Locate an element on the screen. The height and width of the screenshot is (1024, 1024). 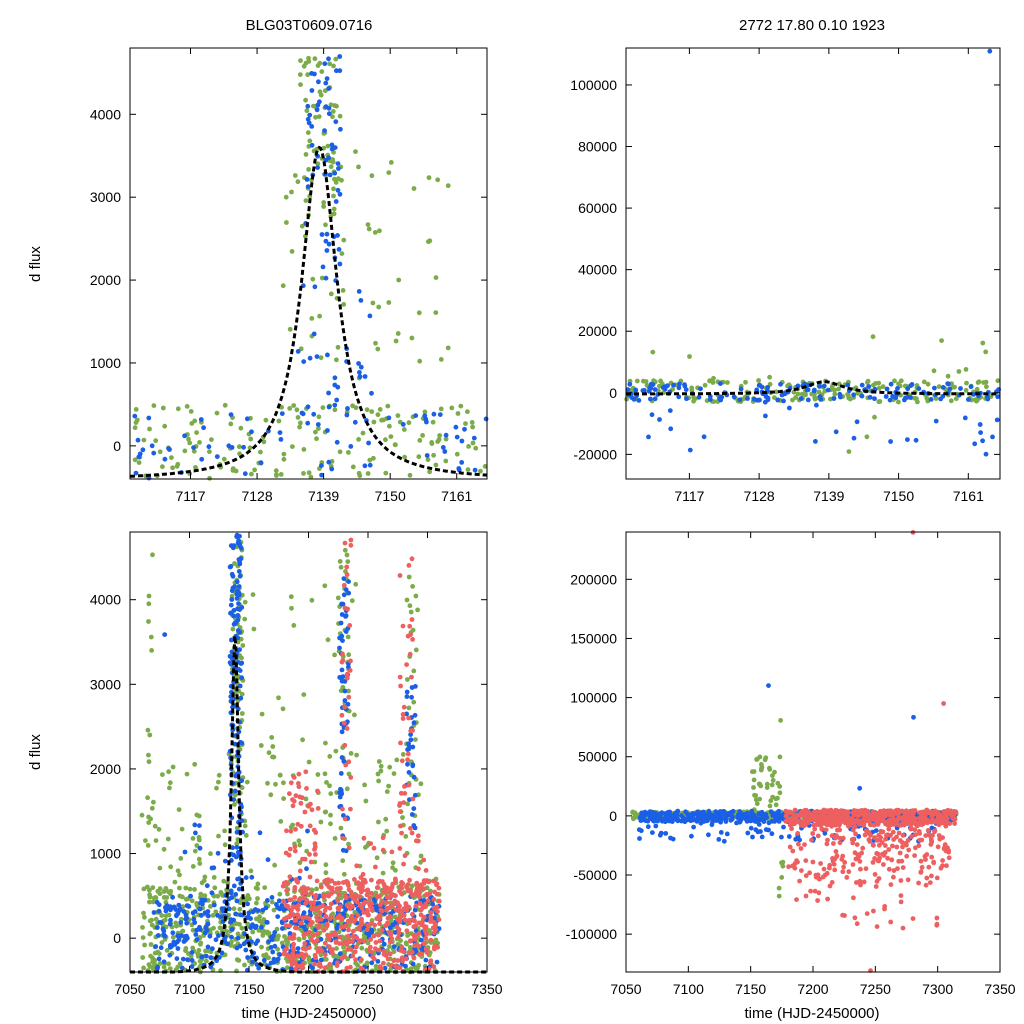
y-tick-label: 80000 is located at coordinates (597, 147).